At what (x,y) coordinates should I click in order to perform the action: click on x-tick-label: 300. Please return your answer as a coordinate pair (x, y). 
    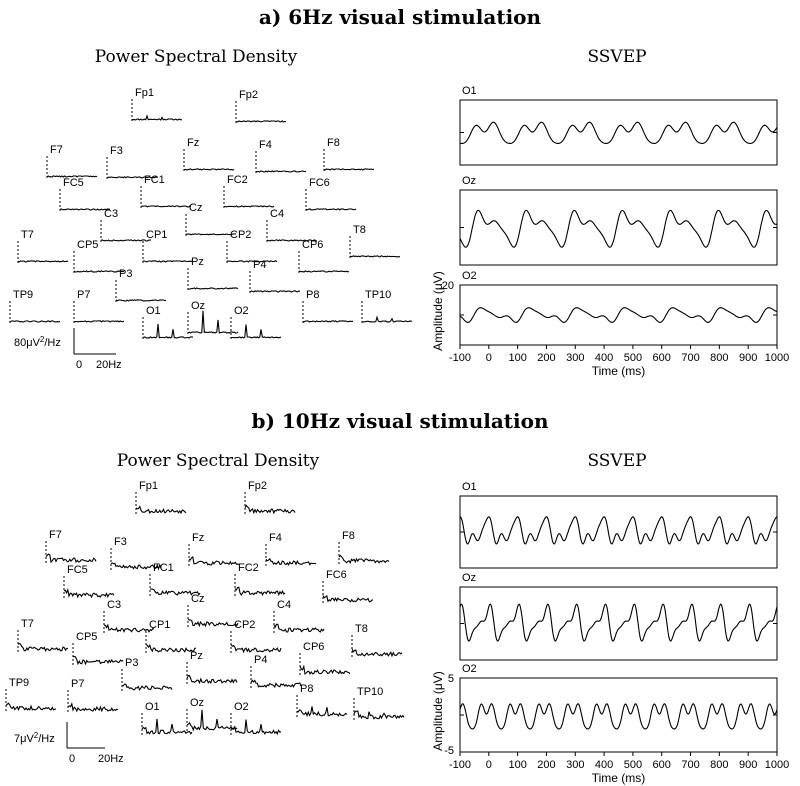
    Looking at the image, I should click on (575, 765).